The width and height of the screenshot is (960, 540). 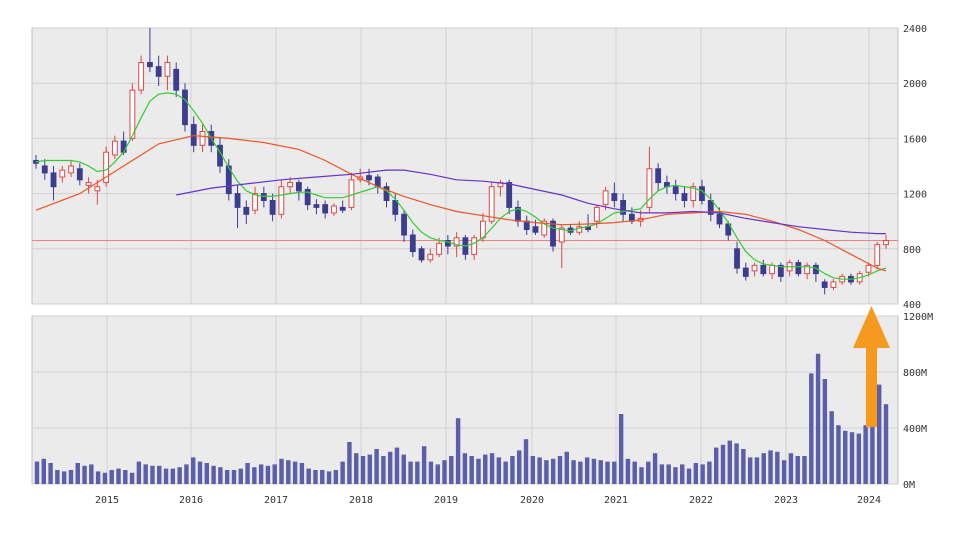 I want to click on volume-axis-ticks: 1200M 800M 400M 0M, so click(x=918, y=401).